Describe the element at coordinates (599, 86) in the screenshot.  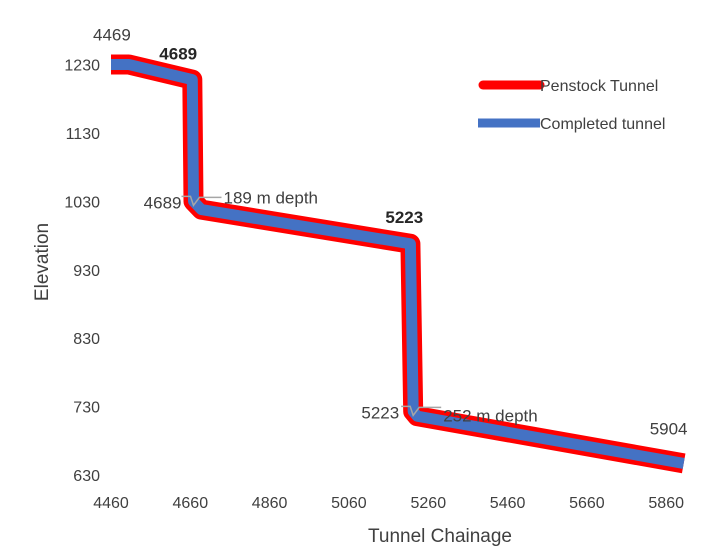
I see `legend-label-penstock-tunnel: Penstock Tunnel` at that location.